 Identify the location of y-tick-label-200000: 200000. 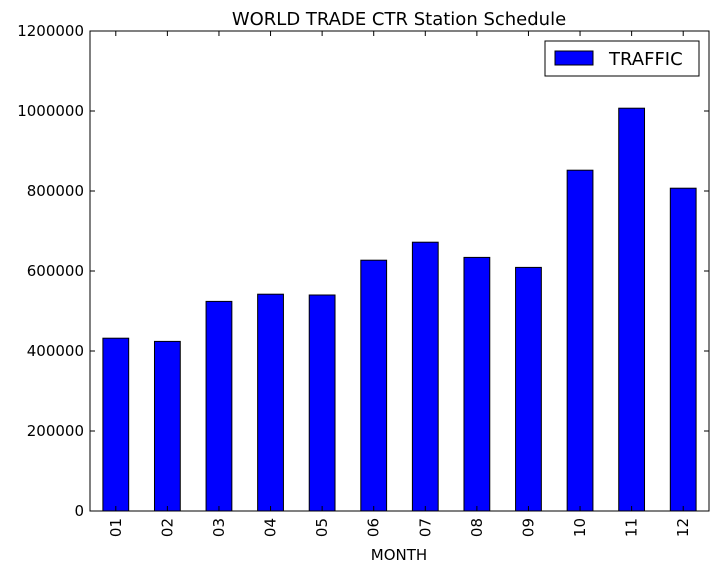
(55, 431).